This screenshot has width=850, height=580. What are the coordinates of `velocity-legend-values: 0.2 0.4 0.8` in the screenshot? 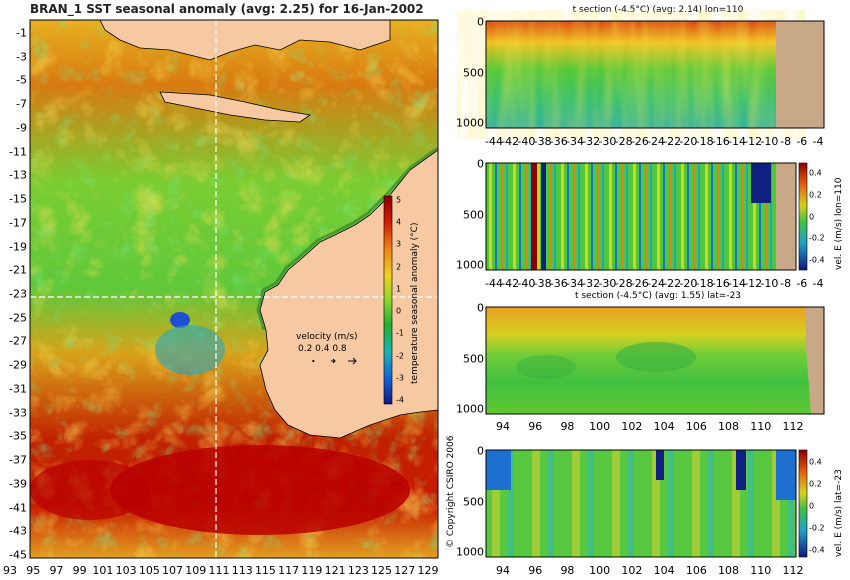 It's located at (322, 349).